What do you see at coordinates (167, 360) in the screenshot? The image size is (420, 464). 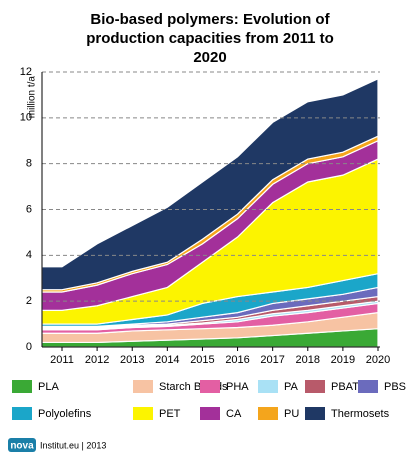 I see `x-tick-label: 2014` at bounding box center [167, 360].